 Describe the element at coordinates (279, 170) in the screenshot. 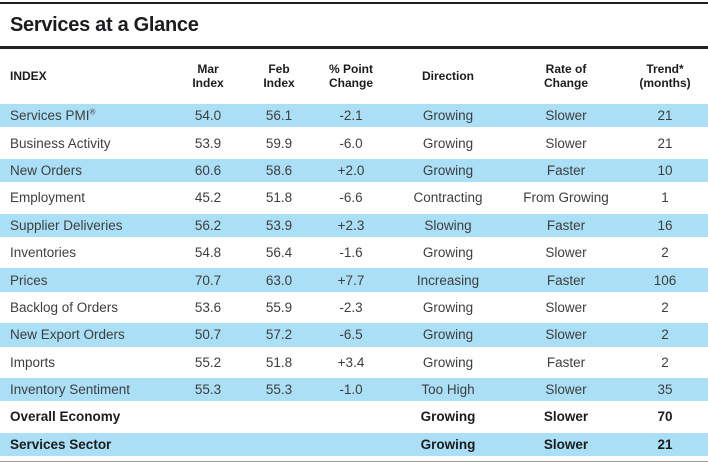

I see `feb-index-cell: 58.6` at that location.